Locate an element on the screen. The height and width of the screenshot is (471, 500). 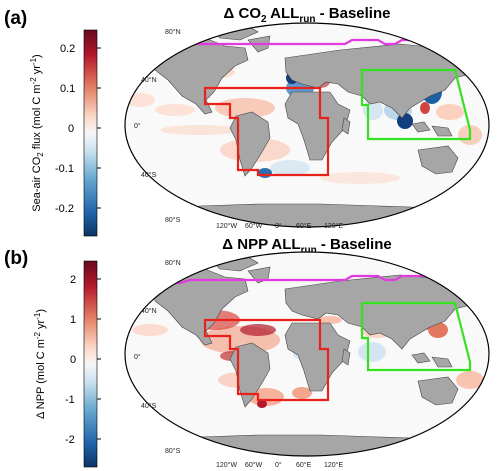
panel-b-asia-box is located at coordinates (416, 336).